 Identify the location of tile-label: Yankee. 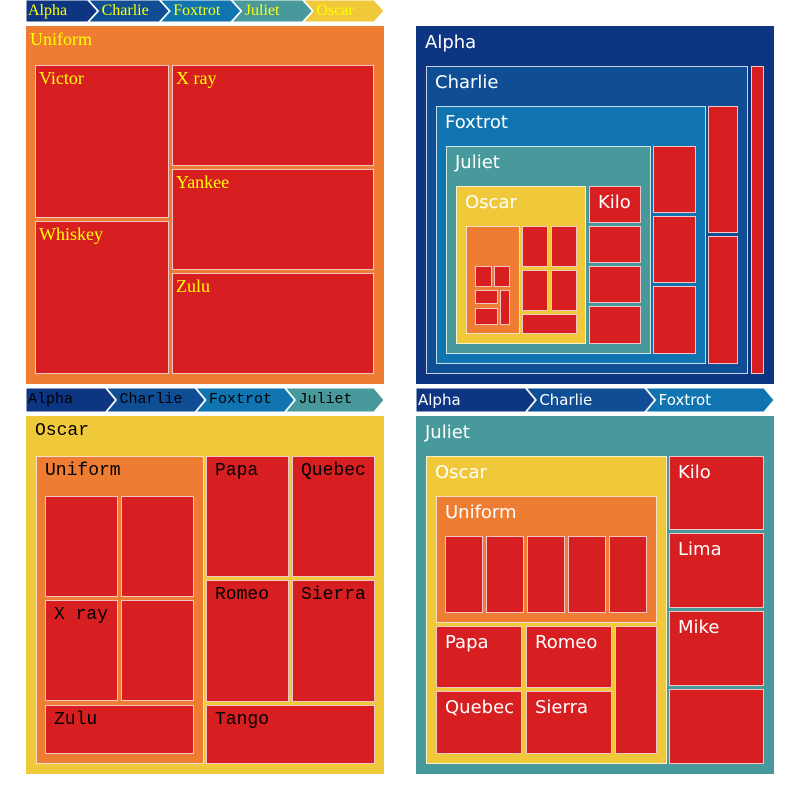
(203, 182).